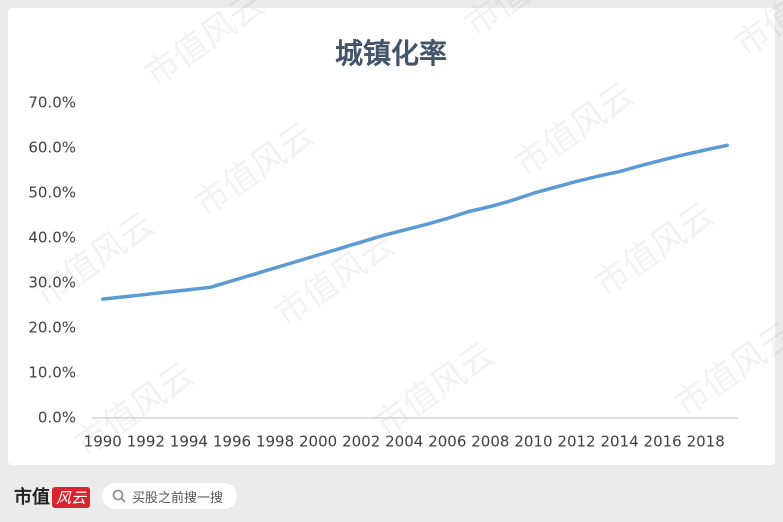 The width and height of the screenshot is (783, 522). I want to click on x-tick-label: 2018, so click(706, 442).